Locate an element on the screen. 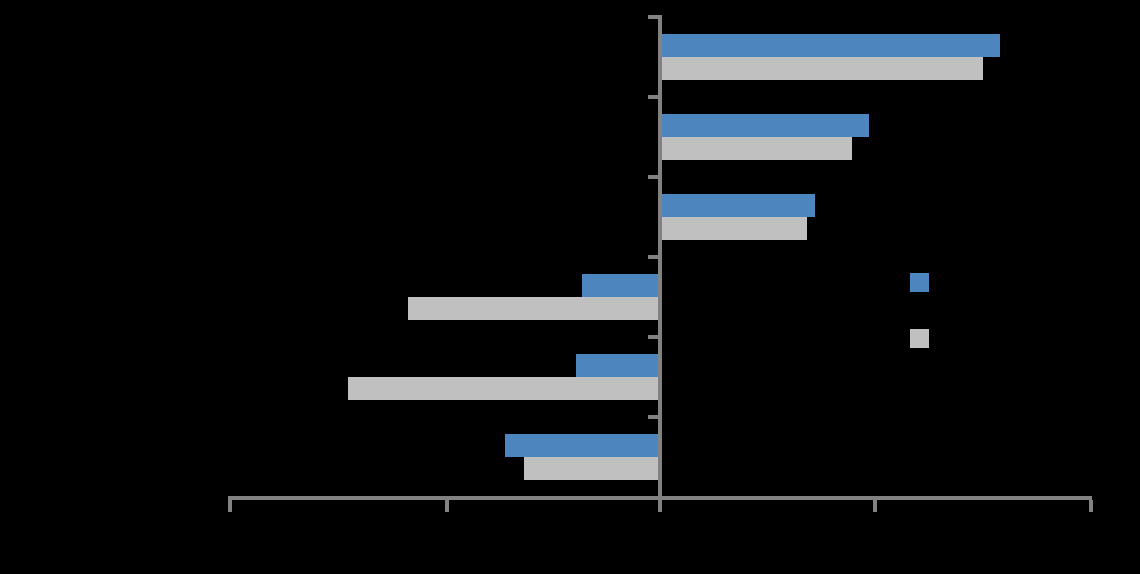 This screenshot has height=574, width=1140. y-axis-line is located at coordinates (660, 257).